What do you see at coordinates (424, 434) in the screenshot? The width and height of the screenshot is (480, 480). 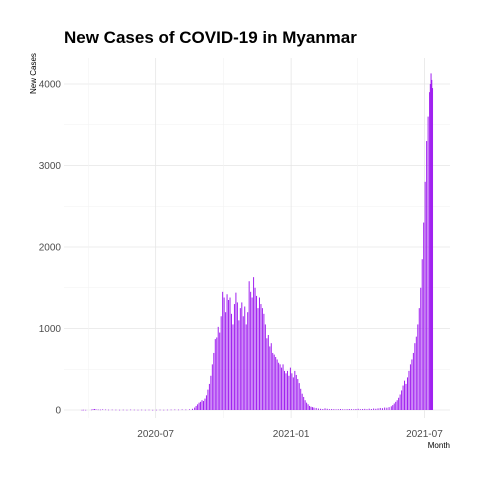 I see `x-tick-label: 2021-07` at bounding box center [424, 434].